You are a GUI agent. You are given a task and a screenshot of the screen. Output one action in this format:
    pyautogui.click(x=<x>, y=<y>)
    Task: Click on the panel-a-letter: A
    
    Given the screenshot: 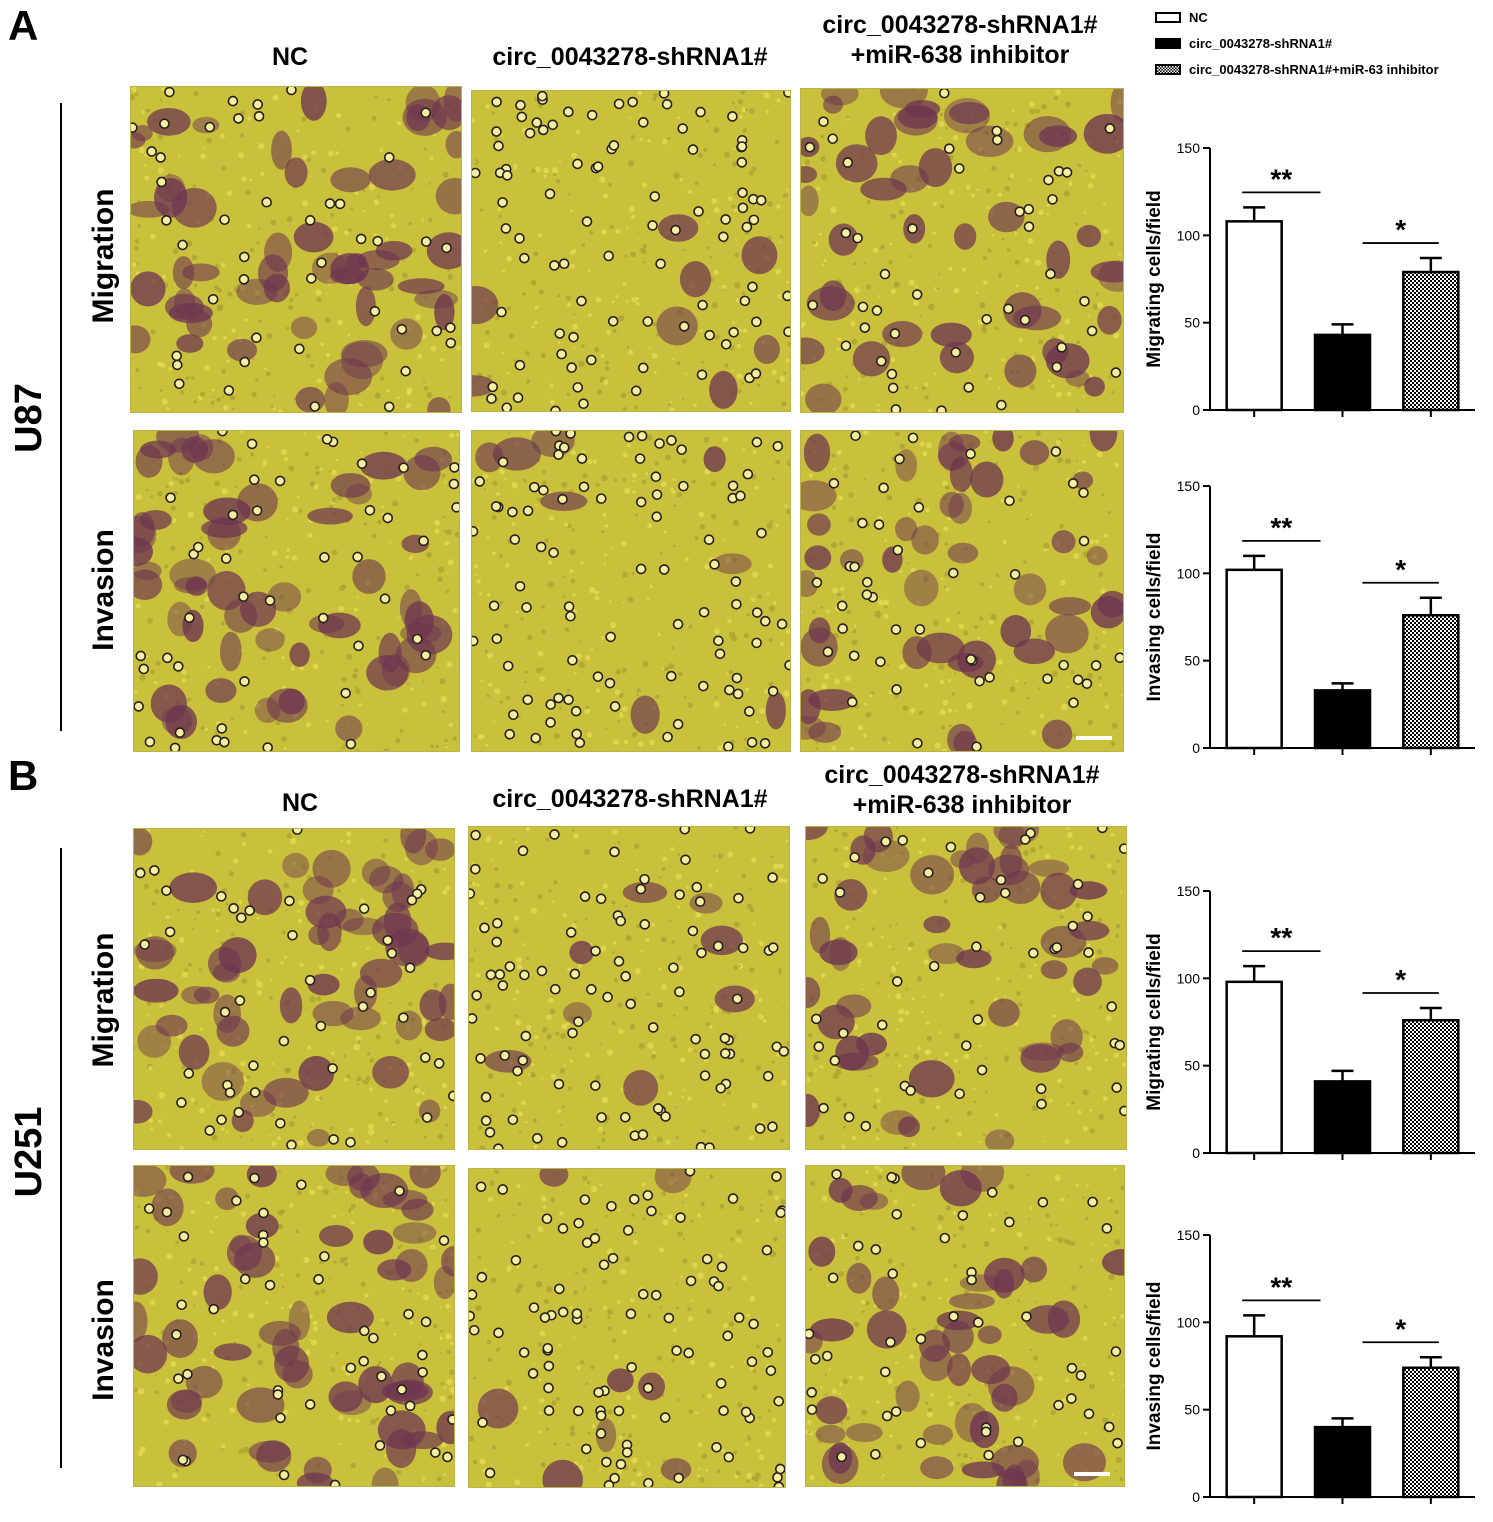 What is the action you would take?
    pyautogui.click(x=23, y=25)
    